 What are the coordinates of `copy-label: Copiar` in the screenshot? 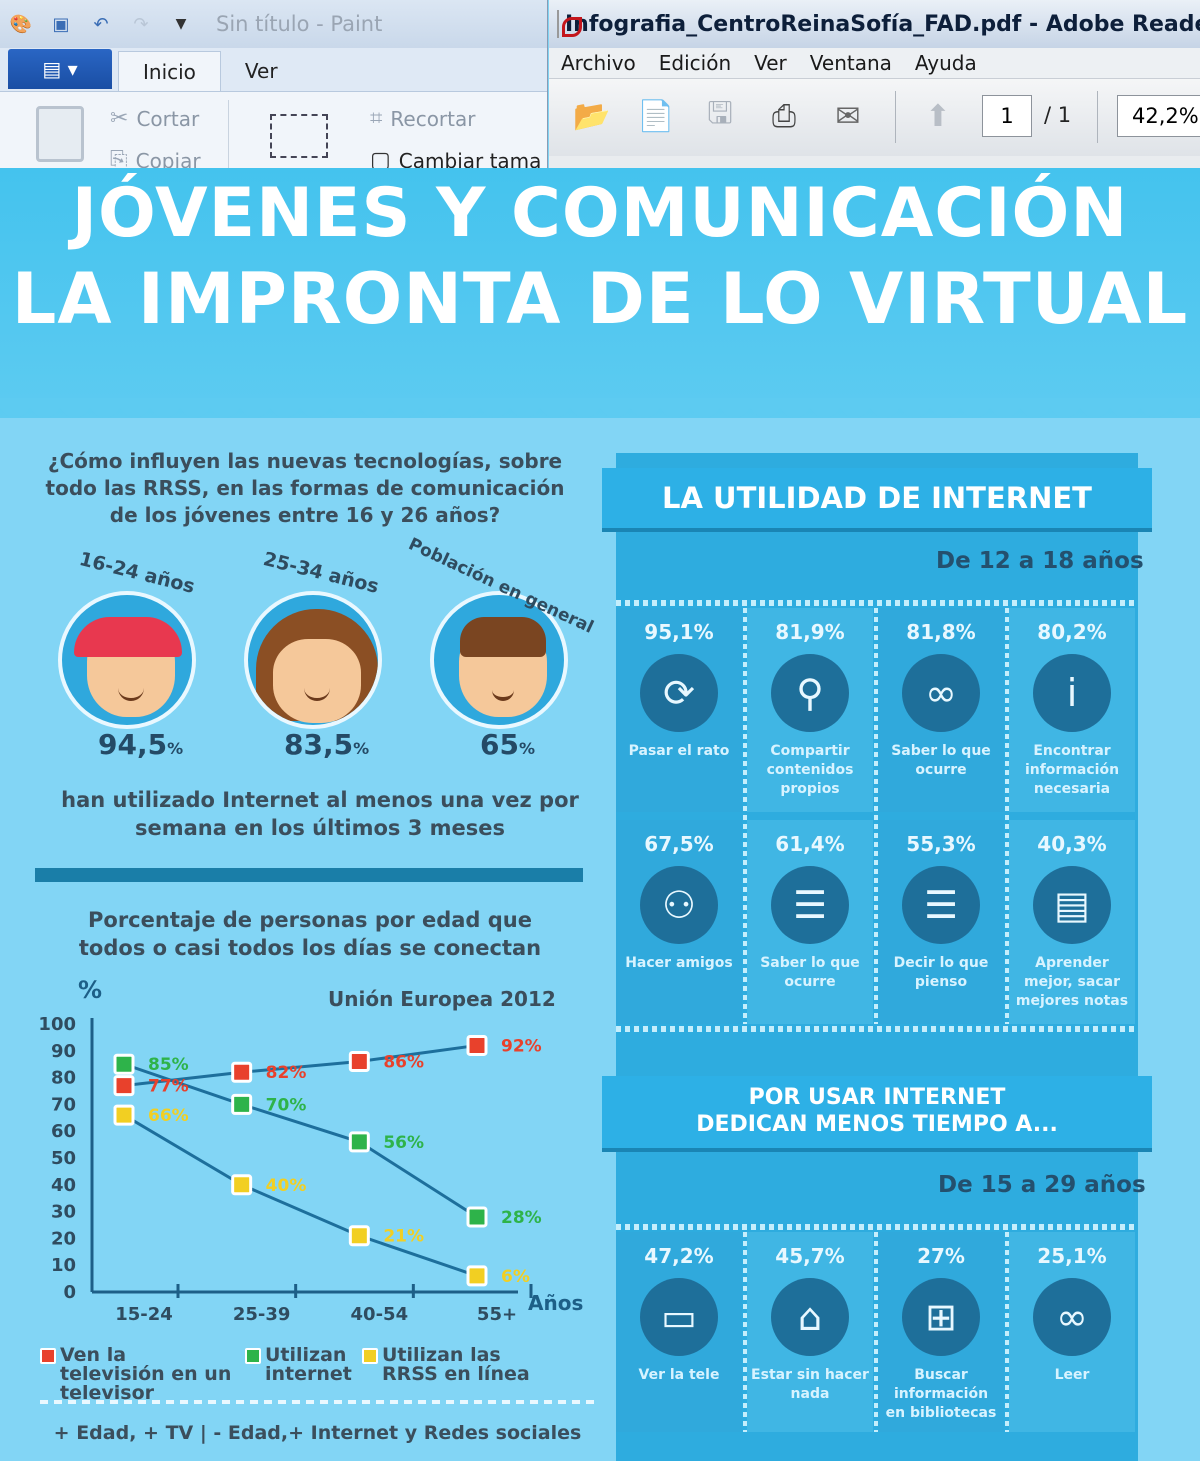 It's located at (168, 158).